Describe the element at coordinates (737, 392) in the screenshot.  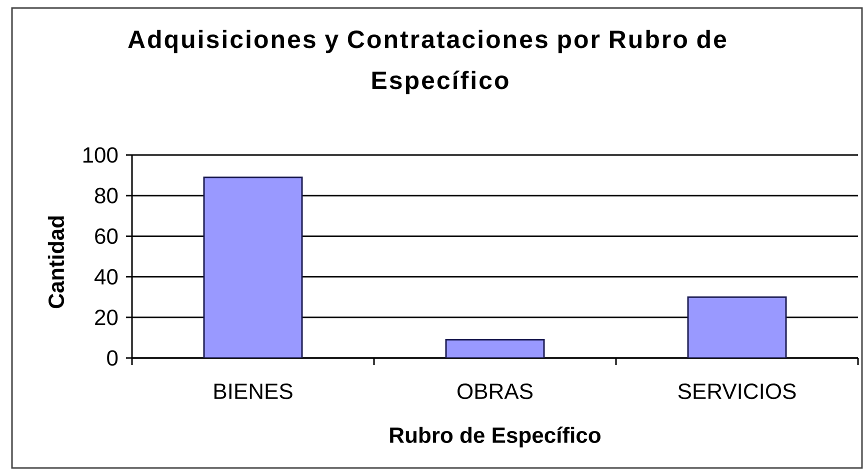
I see `x-tick-label: SERVICIOS` at that location.